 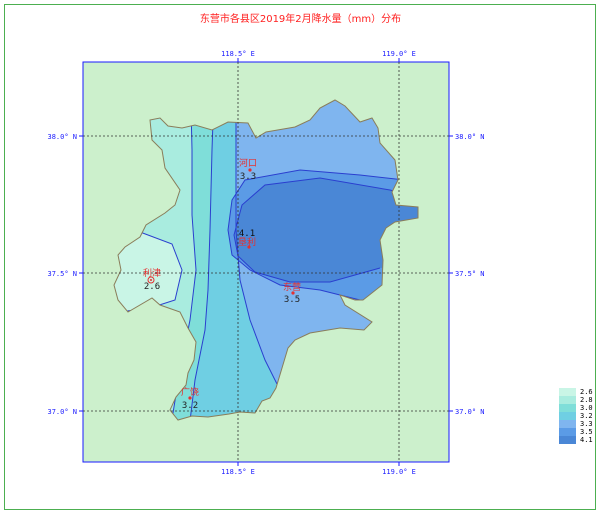 What do you see at coordinates (62, 137) in the screenshot?
I see `lat-label-left-38-0: 38.0° N` at bounding box center [62, 137].